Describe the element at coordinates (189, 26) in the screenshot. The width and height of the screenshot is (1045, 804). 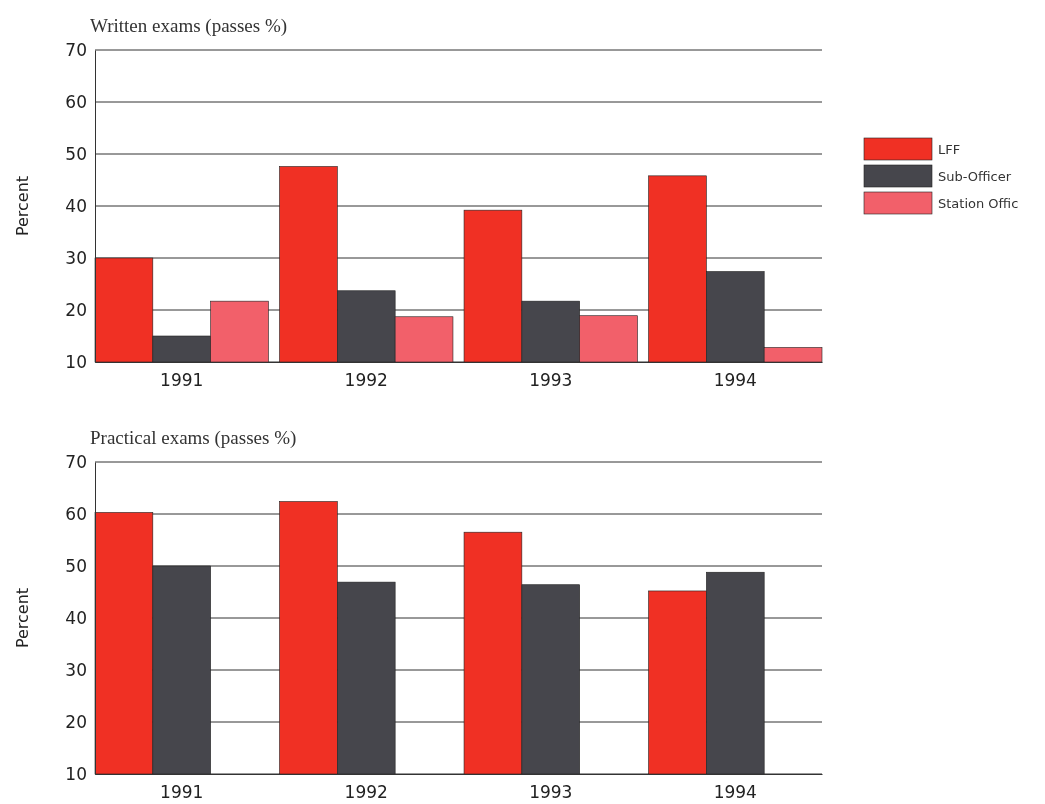
I see `chart-title: Written exams (passes %)` at that location.